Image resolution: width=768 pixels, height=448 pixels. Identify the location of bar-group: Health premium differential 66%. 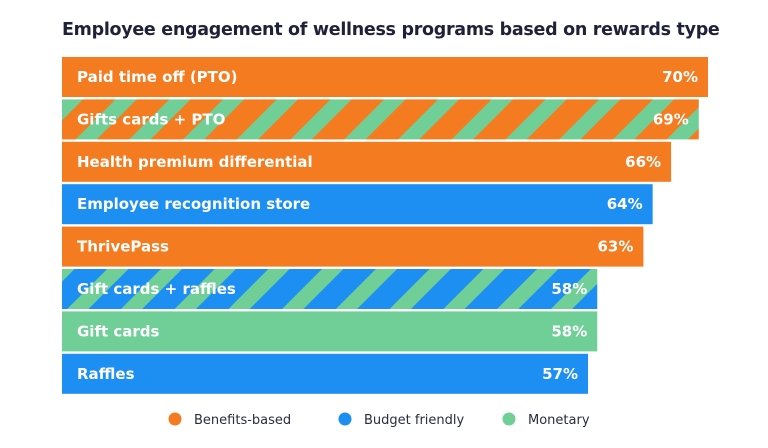
(367, 161).